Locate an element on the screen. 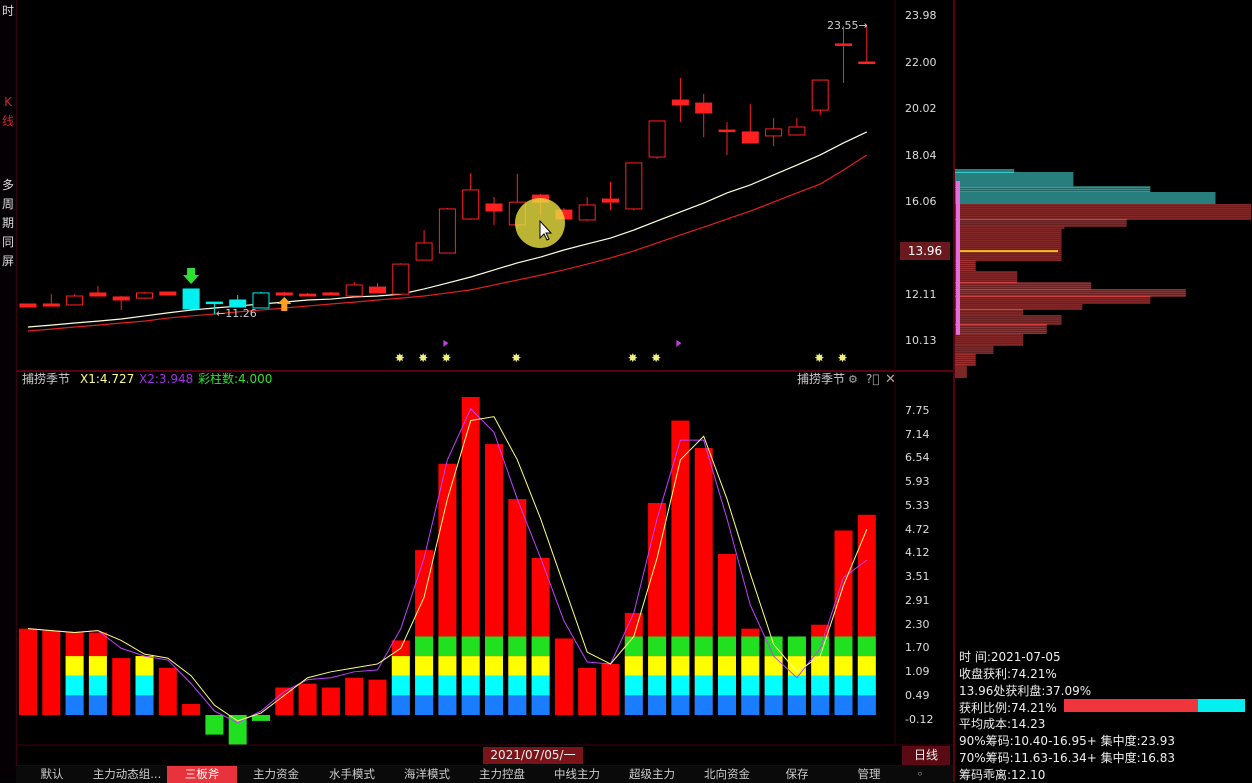 The height and width of the screenshot is (783, 1252). mouse-cursor-icon is located at coordinates (546, 230).